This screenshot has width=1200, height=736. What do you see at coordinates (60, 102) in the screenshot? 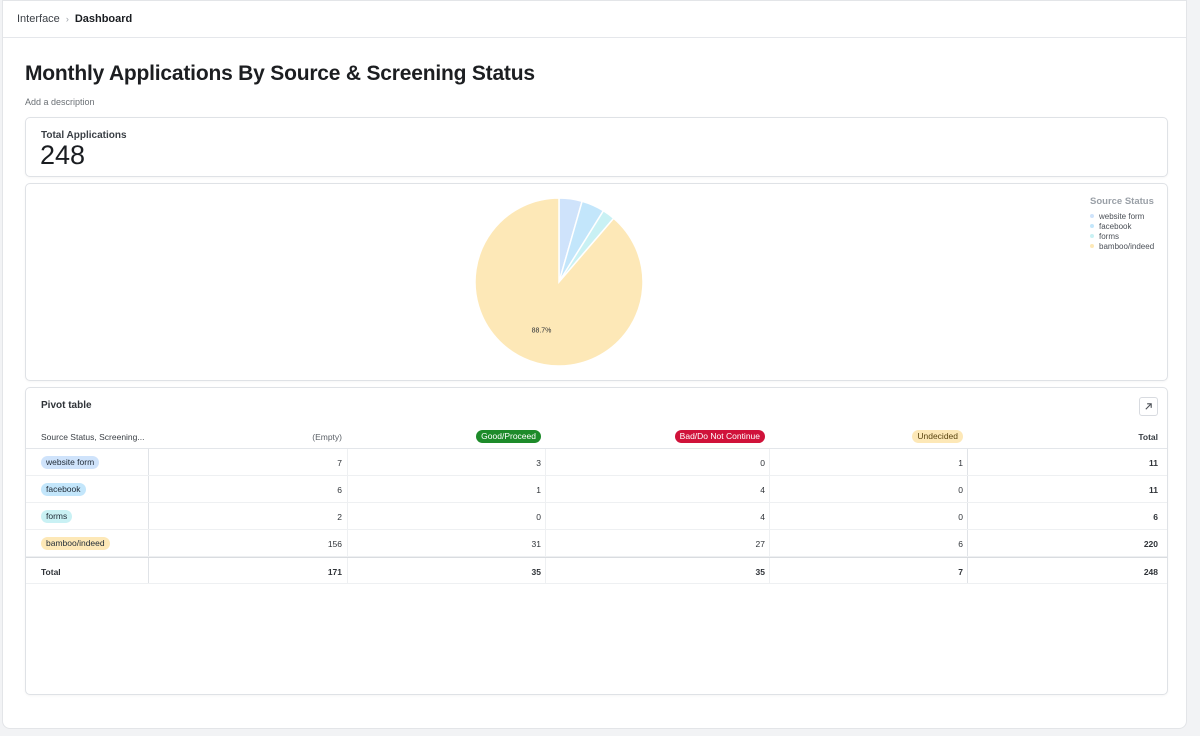
I see `page-description: Add a description` at bounding box center [60, 102].